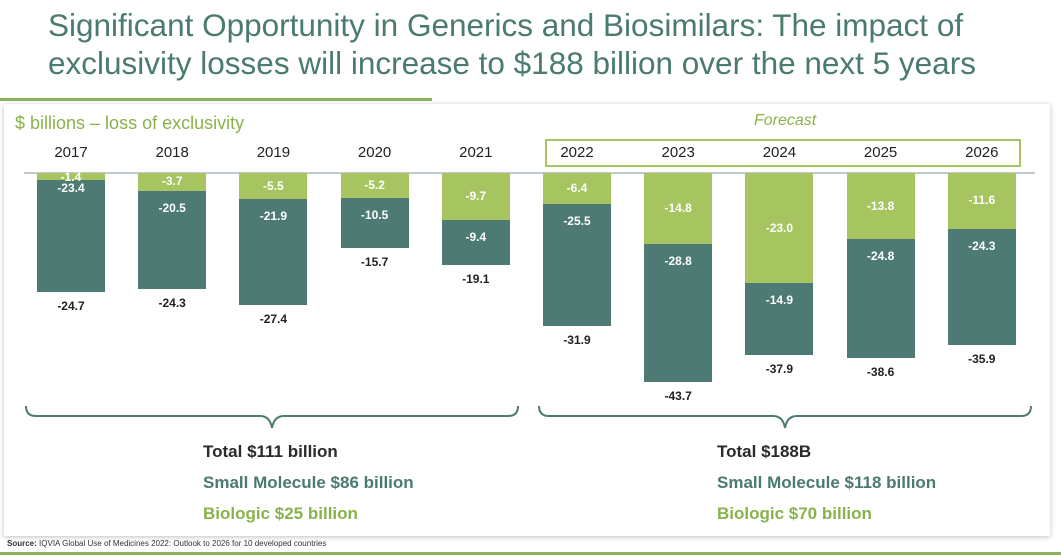  I want to click on data-label-biologic: -23.0, so click(779, 227).